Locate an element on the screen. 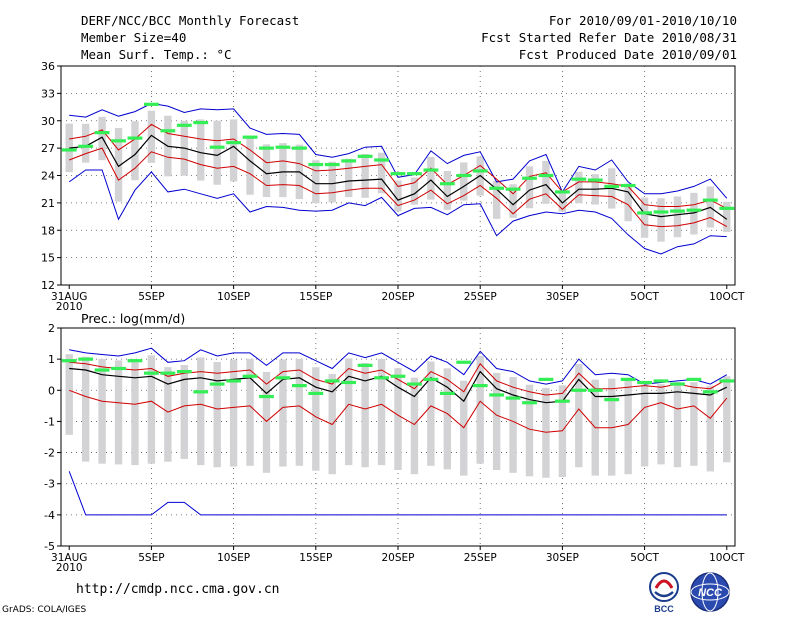  temp-xtick-label: 5SEP is located at coordinates (151, 297).